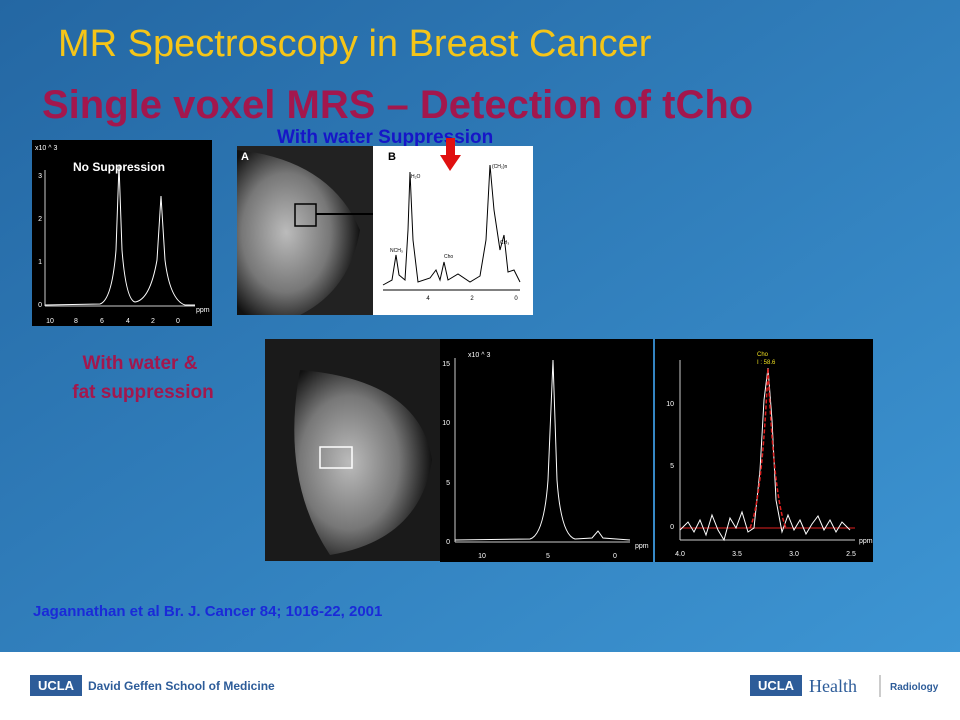 The width and height of the screenshot is (960, 720). I want to click on caption: fat suppression, so click(142, 392).